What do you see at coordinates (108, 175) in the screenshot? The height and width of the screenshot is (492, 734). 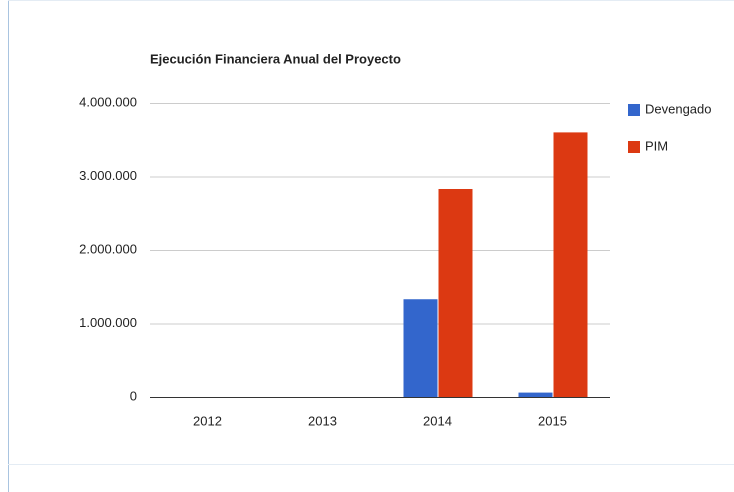 I see `y-tick-label: 3.000.000` at bounding box center [108, 175].